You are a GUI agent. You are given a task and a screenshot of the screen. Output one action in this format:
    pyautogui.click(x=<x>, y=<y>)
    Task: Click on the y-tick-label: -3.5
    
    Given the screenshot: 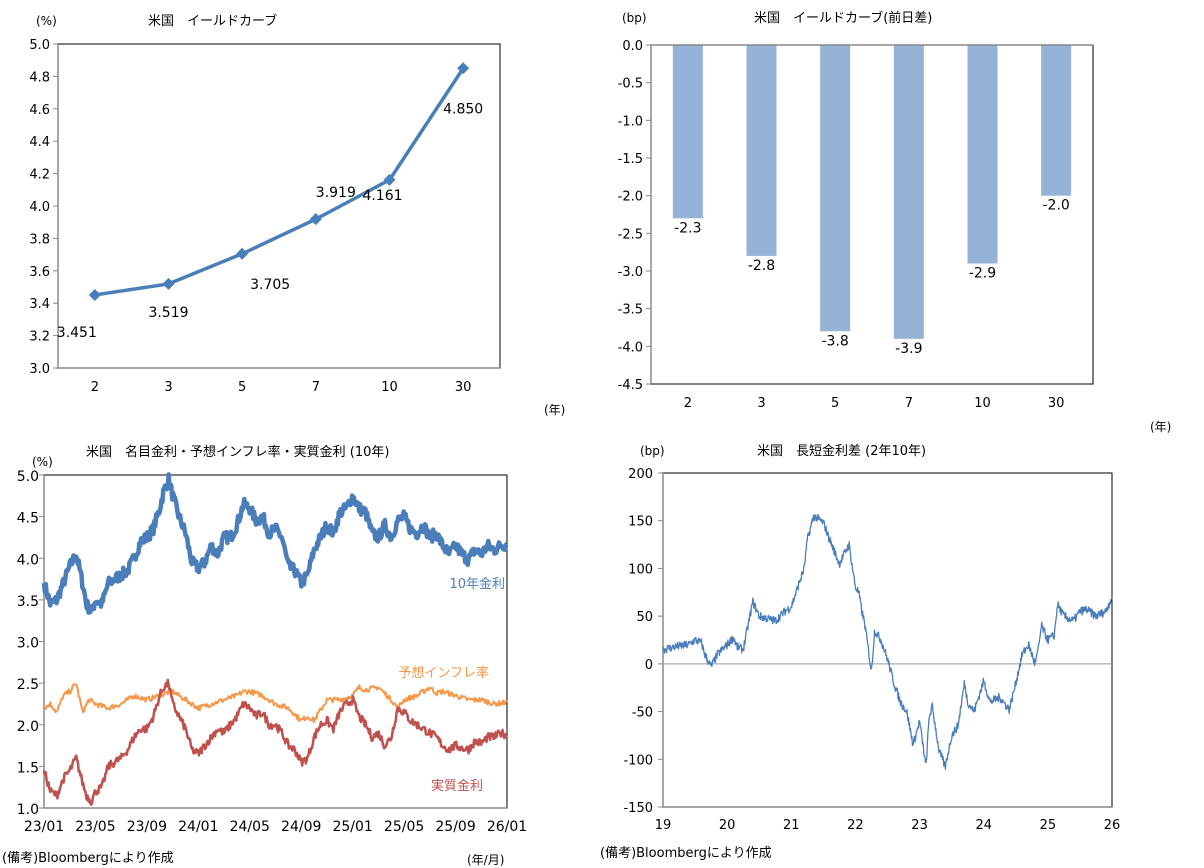 What is the action you would take?
    pyautogui.click(x=630, y=310)
    